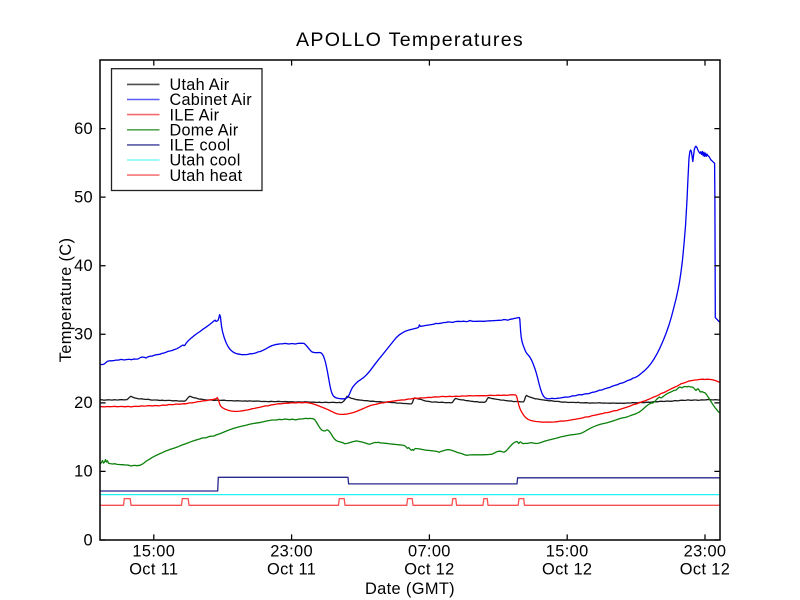 The height and width of the screenshot is (600, 800). What do you see at coordinates (429, 552) in the screenshot?
I see `svg-text: 07:00` at bounding box center [429, 552].